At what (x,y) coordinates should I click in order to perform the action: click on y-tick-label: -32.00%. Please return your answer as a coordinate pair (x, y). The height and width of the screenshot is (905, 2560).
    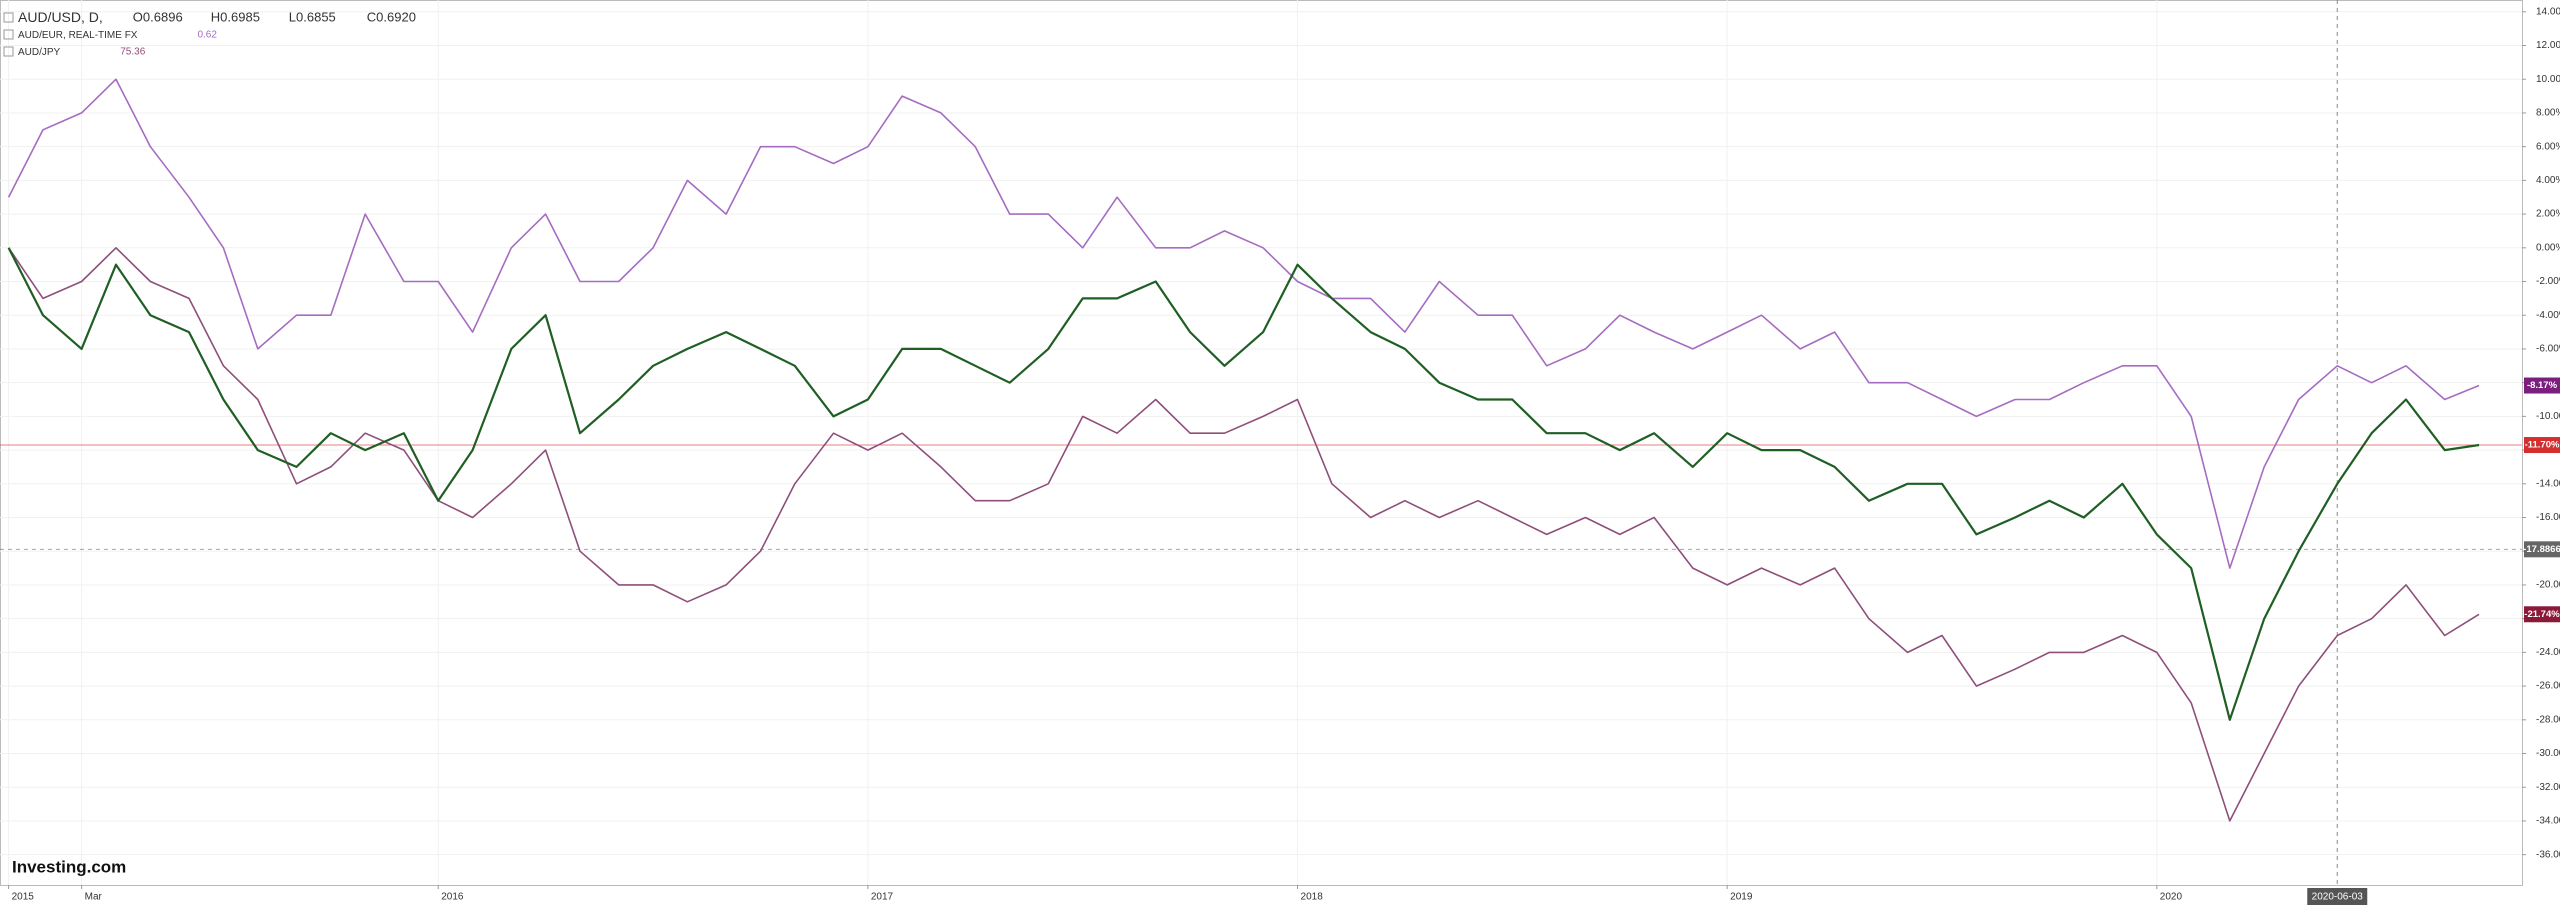
    Looking at the image, I should click on (2548, 787).